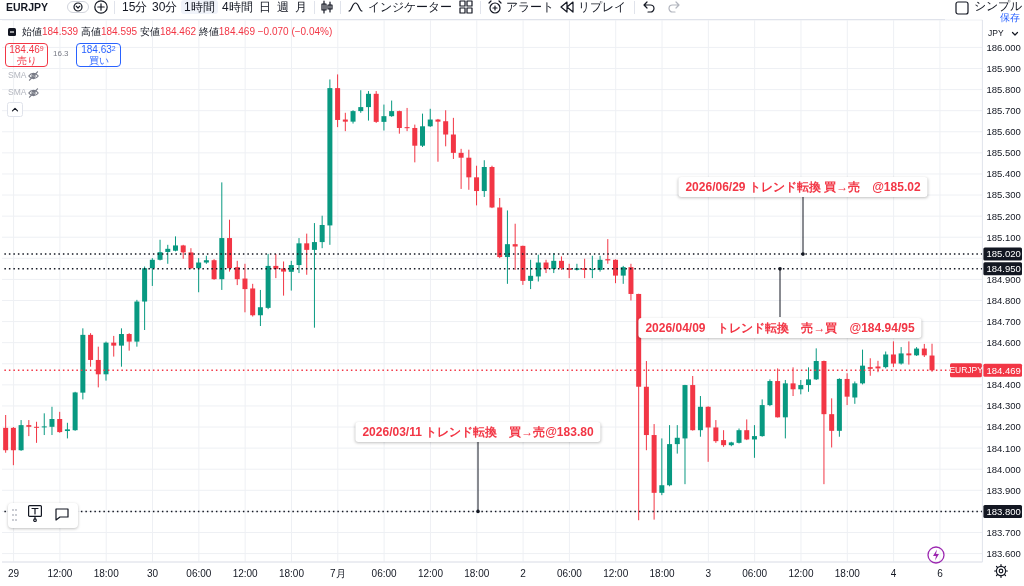 The height and width of the screenshot is (586, 1024). I want to click on x-tick-label: 2, so click(523, 573).